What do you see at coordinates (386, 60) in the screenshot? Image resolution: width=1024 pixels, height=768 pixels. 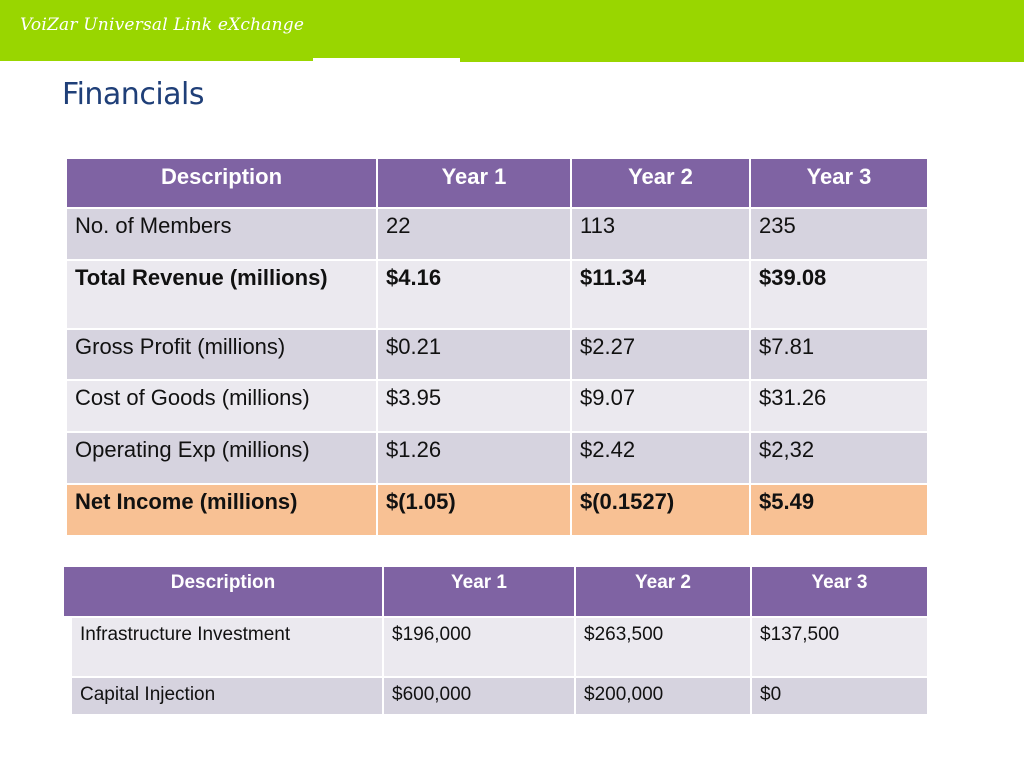 I see `header-notch` at bounding box center [386, 60].